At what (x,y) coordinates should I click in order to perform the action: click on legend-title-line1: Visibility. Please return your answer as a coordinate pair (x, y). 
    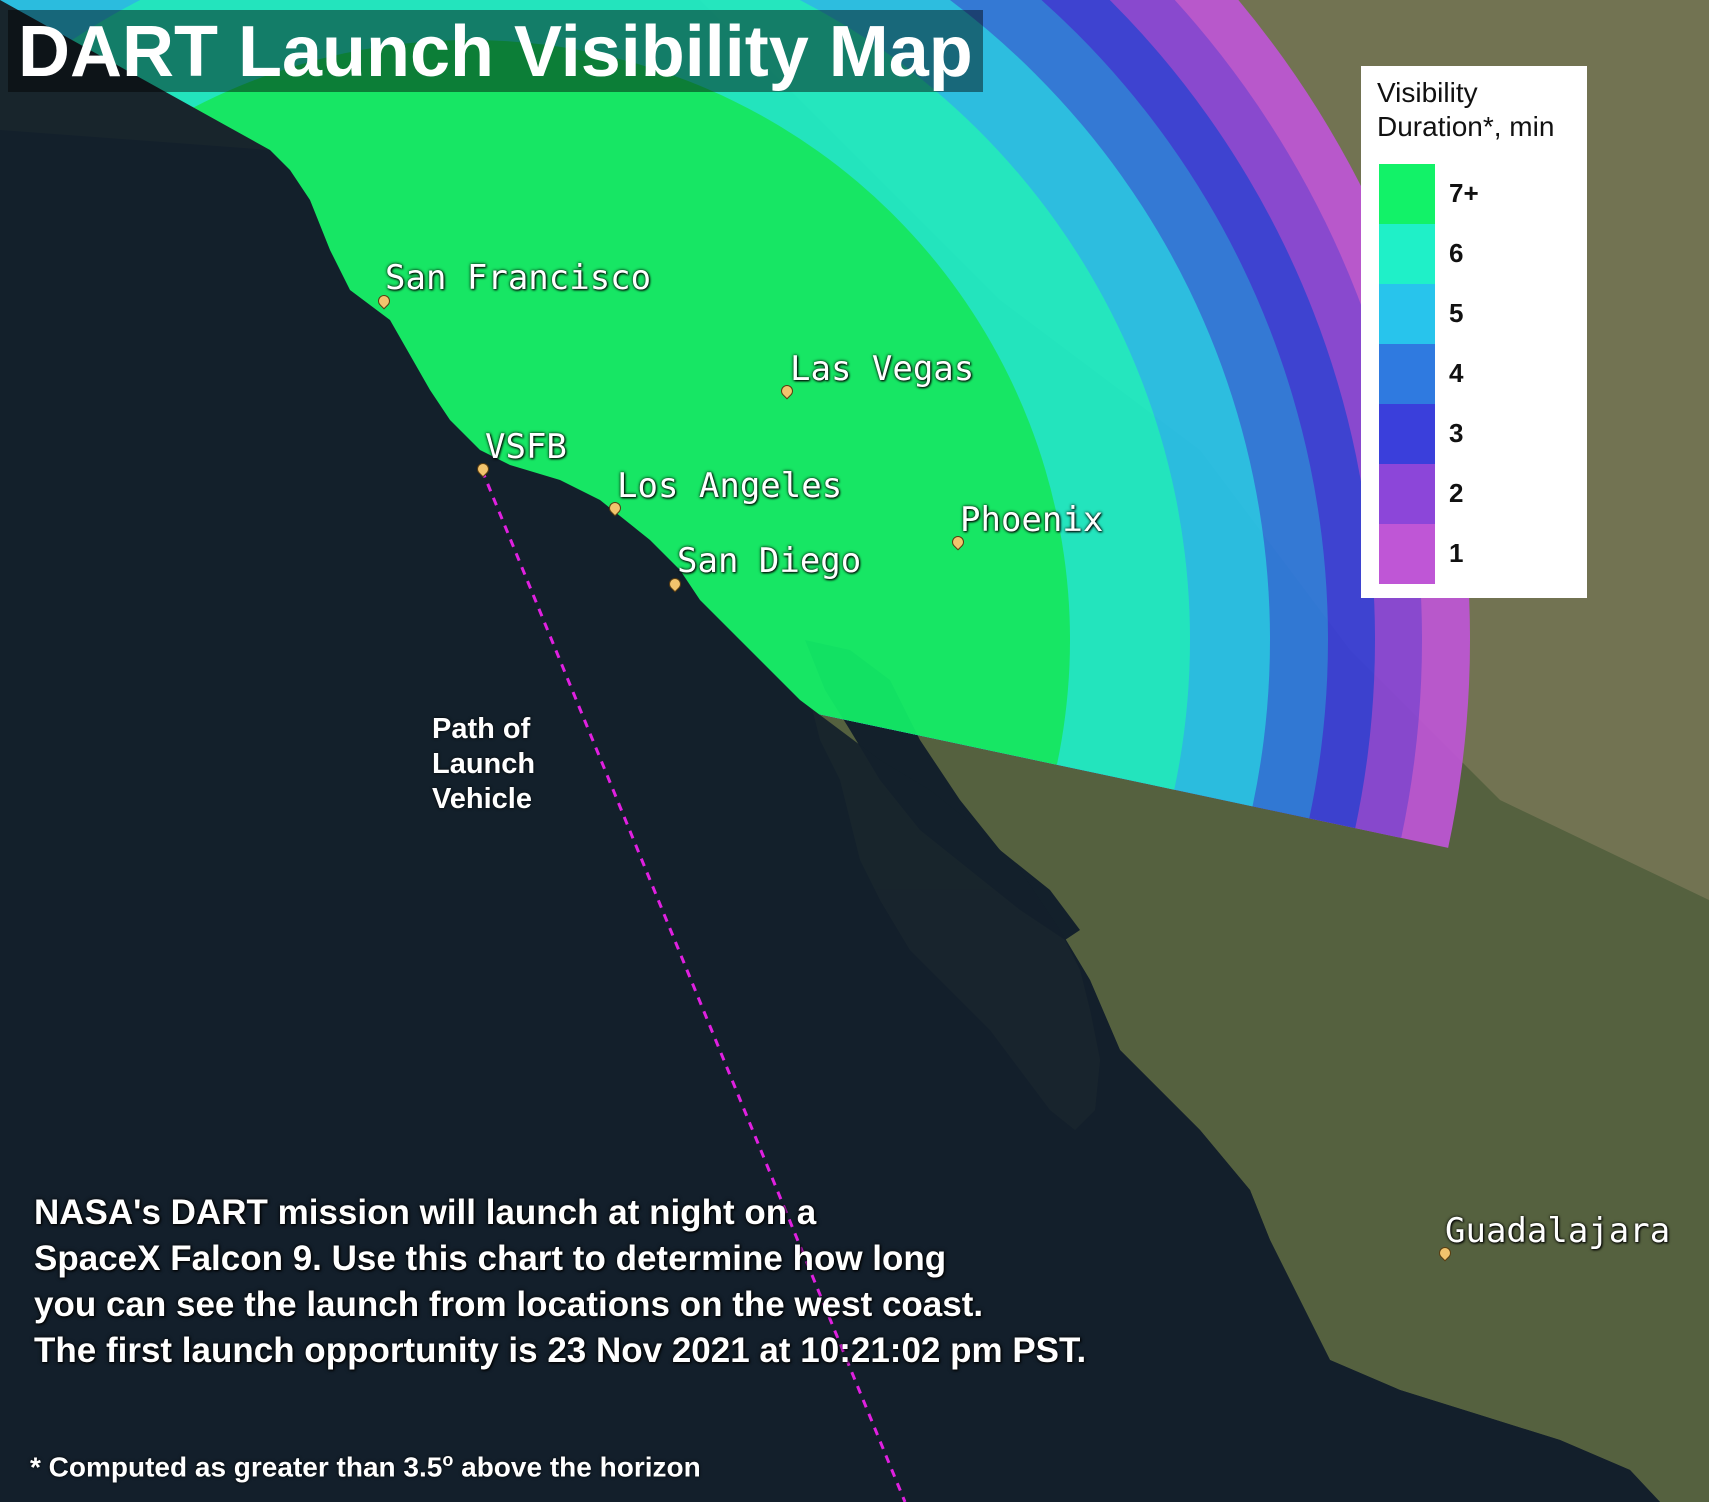
    Looking at the image, I should click on (1427, 92).